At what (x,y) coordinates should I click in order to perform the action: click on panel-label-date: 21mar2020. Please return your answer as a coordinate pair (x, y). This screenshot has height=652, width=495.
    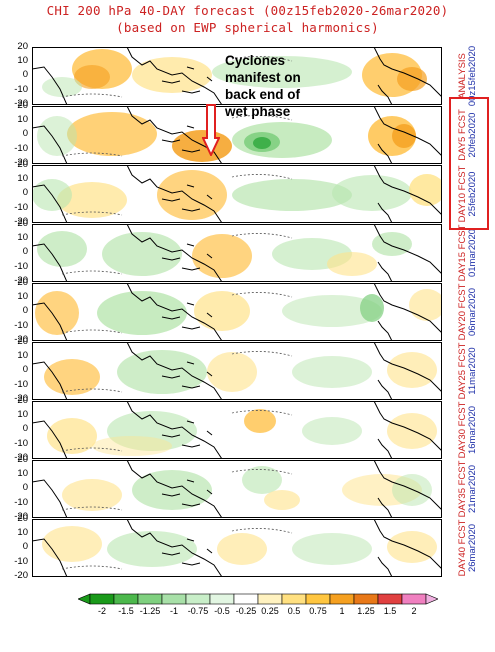
    Looking at the image, I should click on (472, 489).